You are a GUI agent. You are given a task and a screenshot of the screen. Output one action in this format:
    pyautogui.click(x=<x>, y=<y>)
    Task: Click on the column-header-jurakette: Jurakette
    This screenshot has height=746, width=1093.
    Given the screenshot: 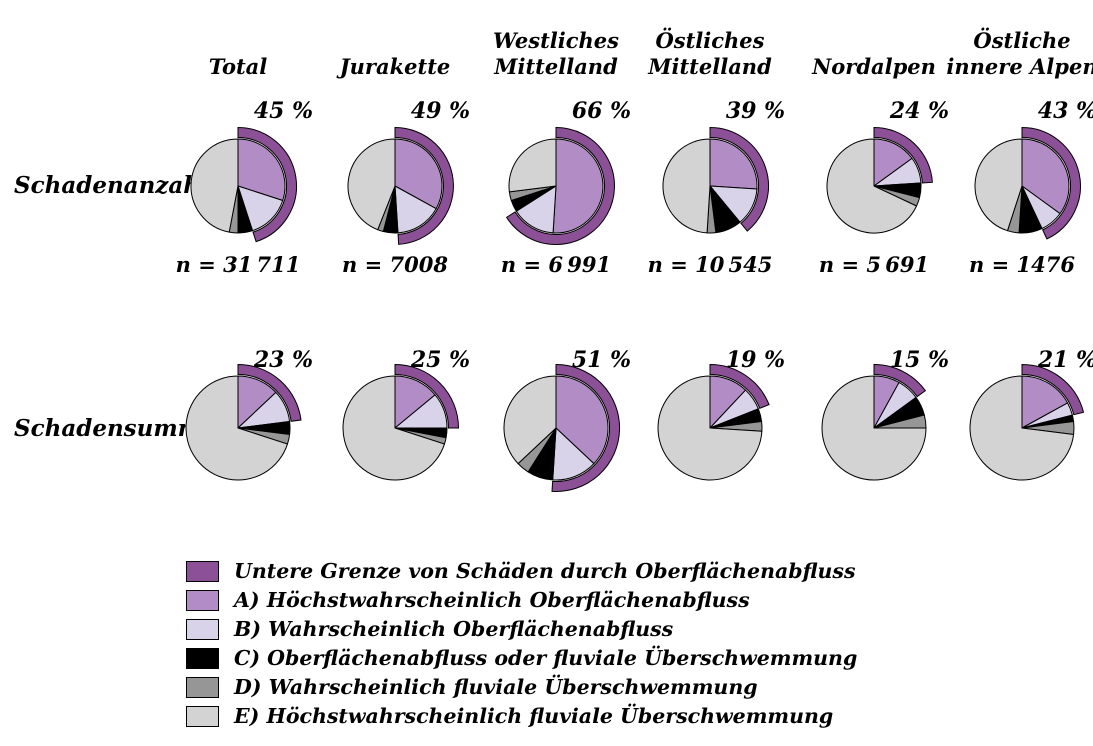 What is the action you would take?
    pyautogui.click(x=395, y=49)
    